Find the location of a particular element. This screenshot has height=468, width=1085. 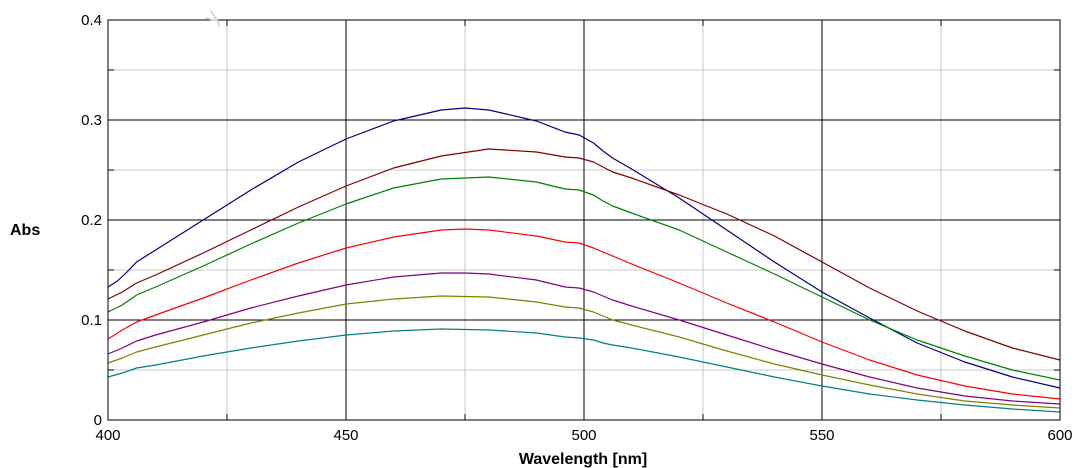

y-axis-title: Abs is located at coordinates (25, 230).